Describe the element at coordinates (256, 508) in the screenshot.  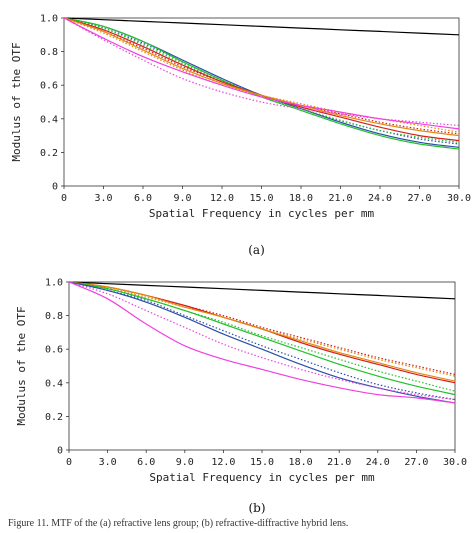
I see `panel-label: (b)` at that location.